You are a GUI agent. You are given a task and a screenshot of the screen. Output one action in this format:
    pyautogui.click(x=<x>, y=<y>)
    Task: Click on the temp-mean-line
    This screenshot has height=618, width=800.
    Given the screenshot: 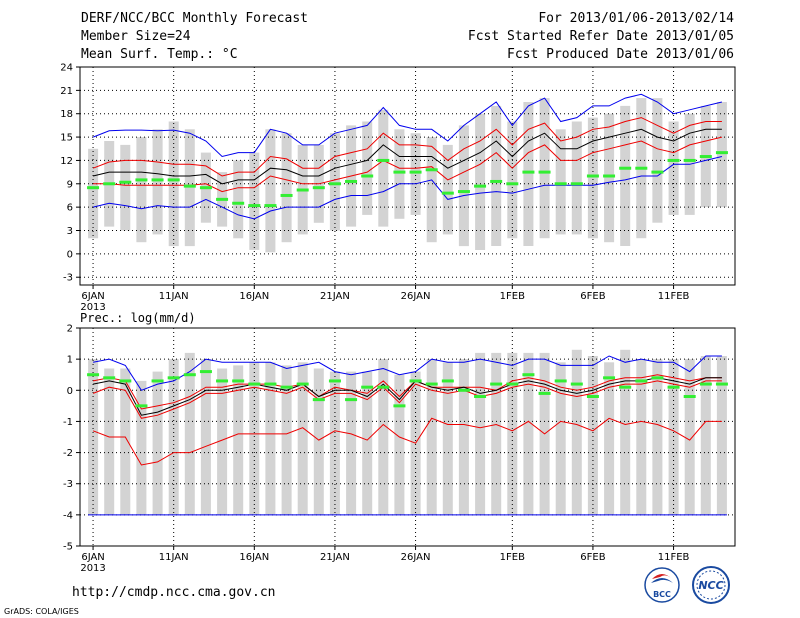 What is the action you would take?
    pyautogui.click(x=407, y=156)
    